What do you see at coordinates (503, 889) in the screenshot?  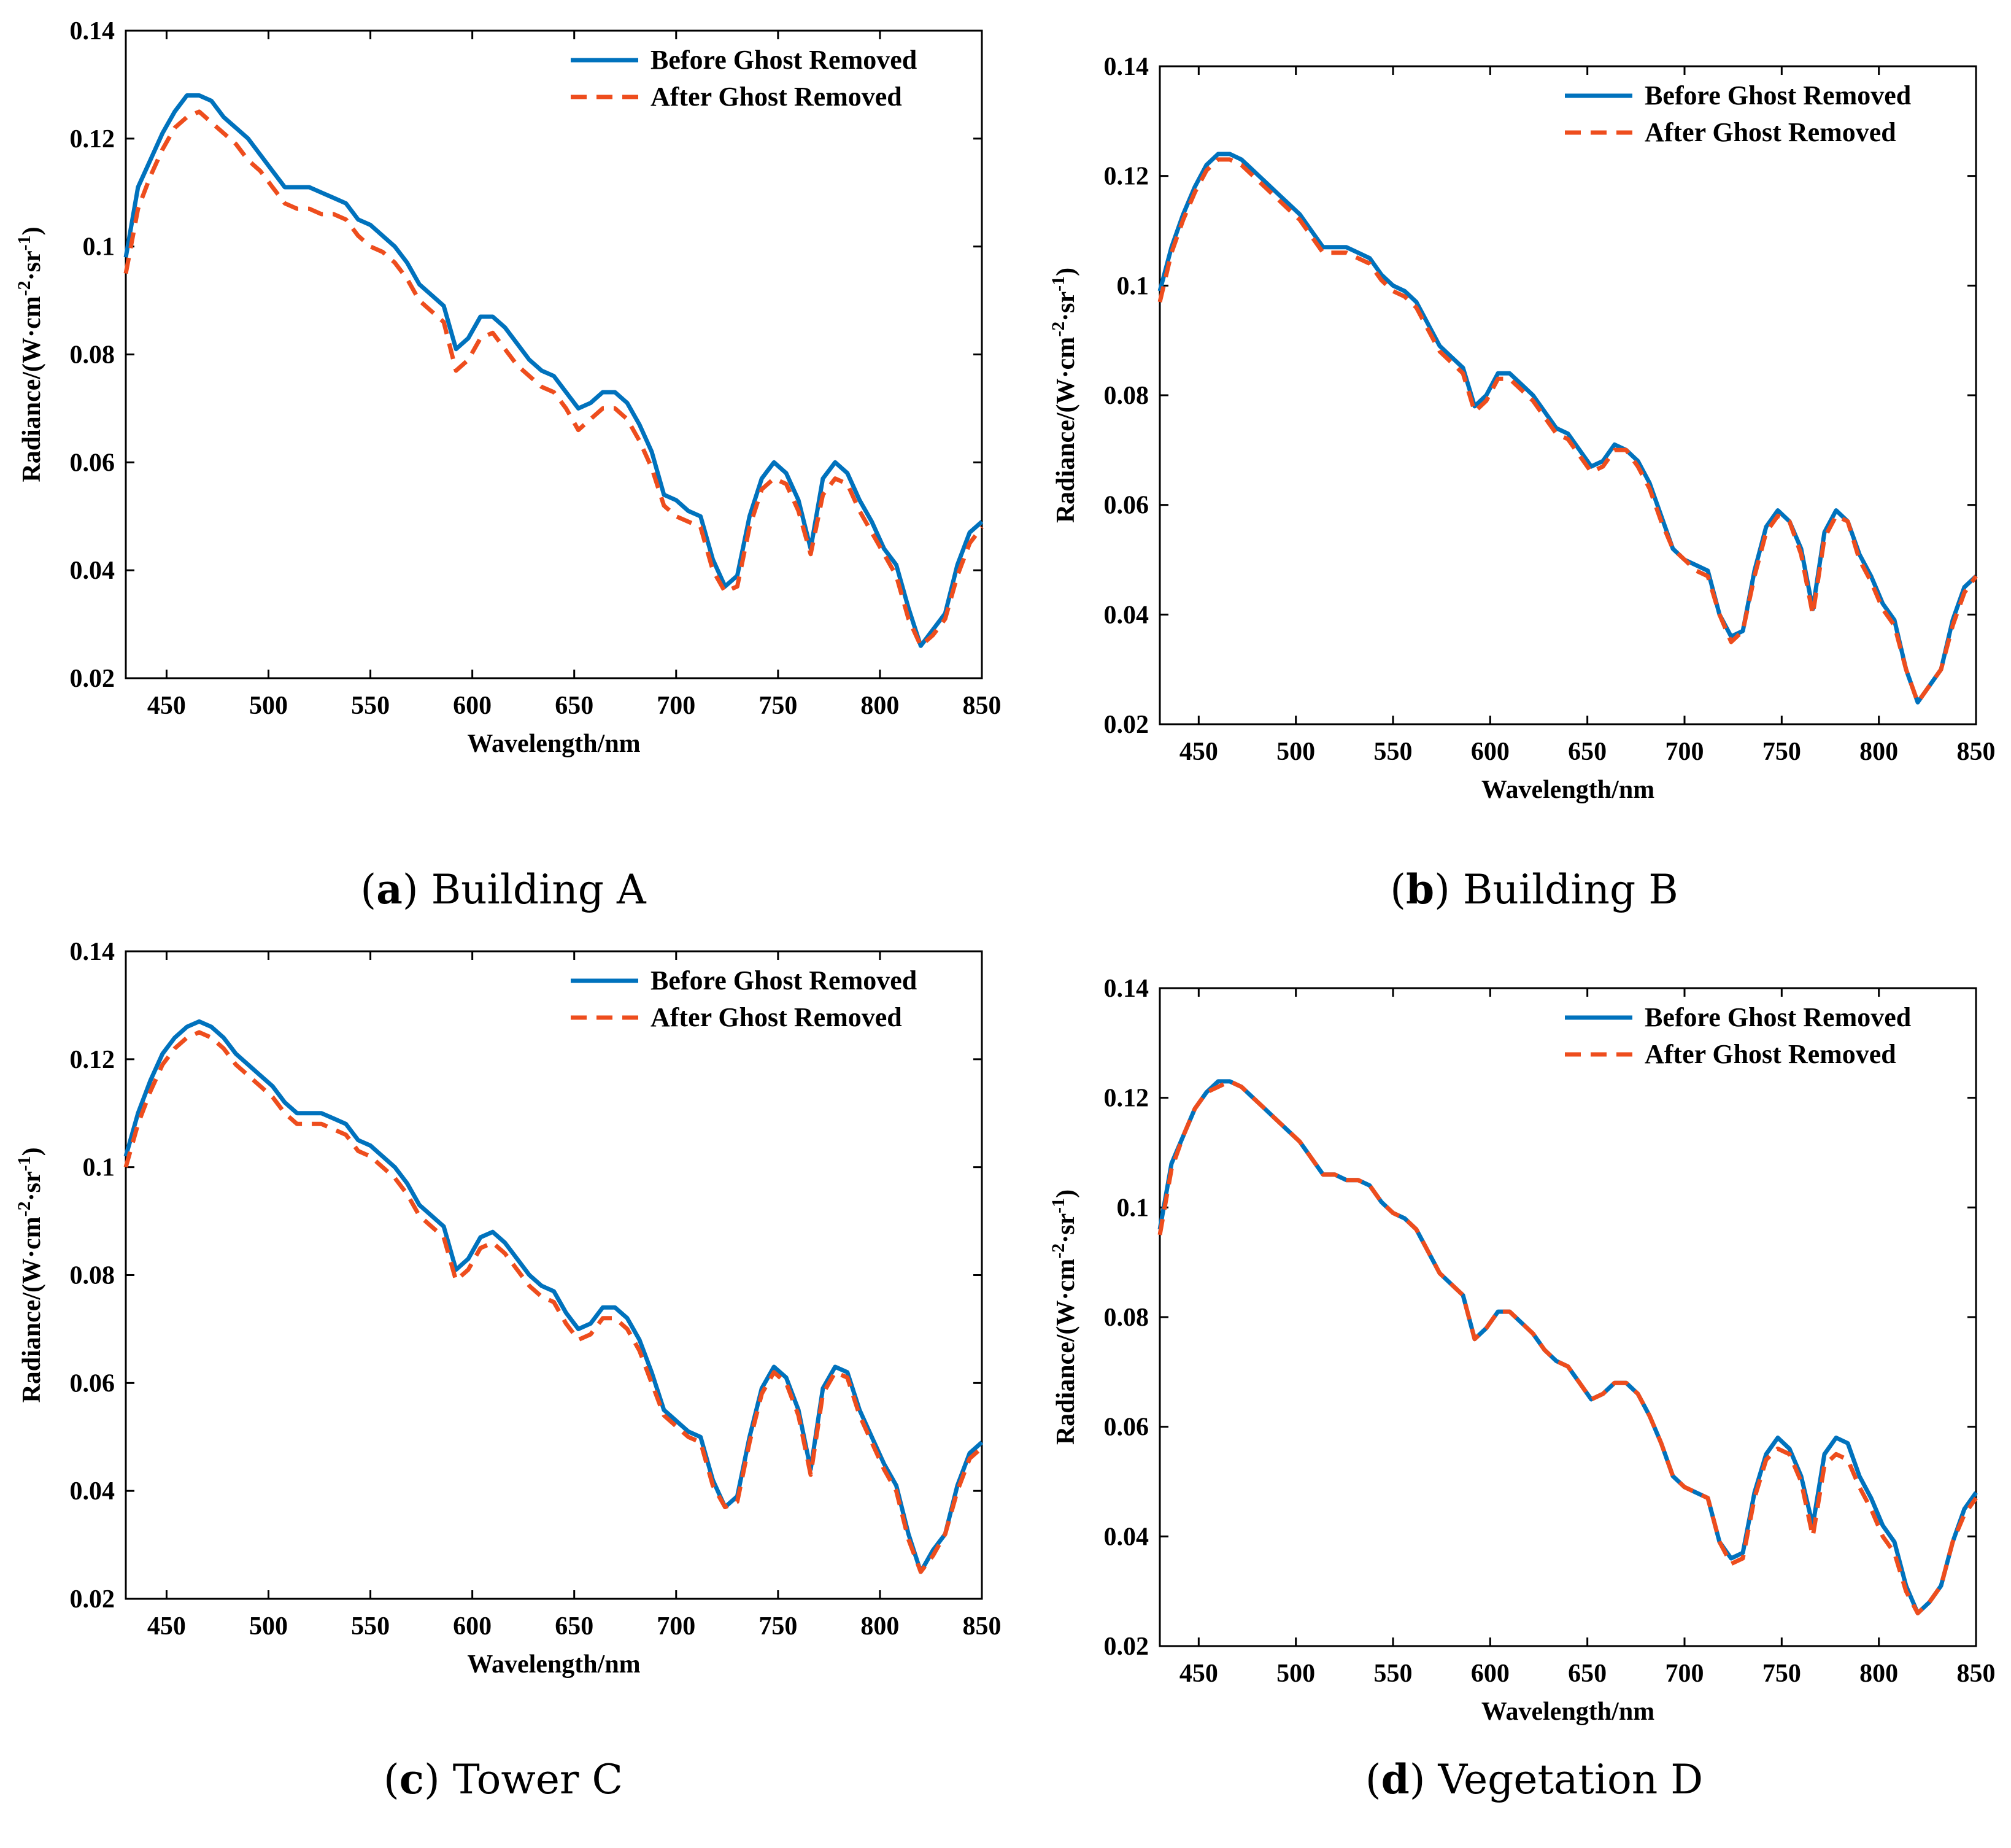 I see `caption-a: (a) Building A` at bounding box center [503, 889].